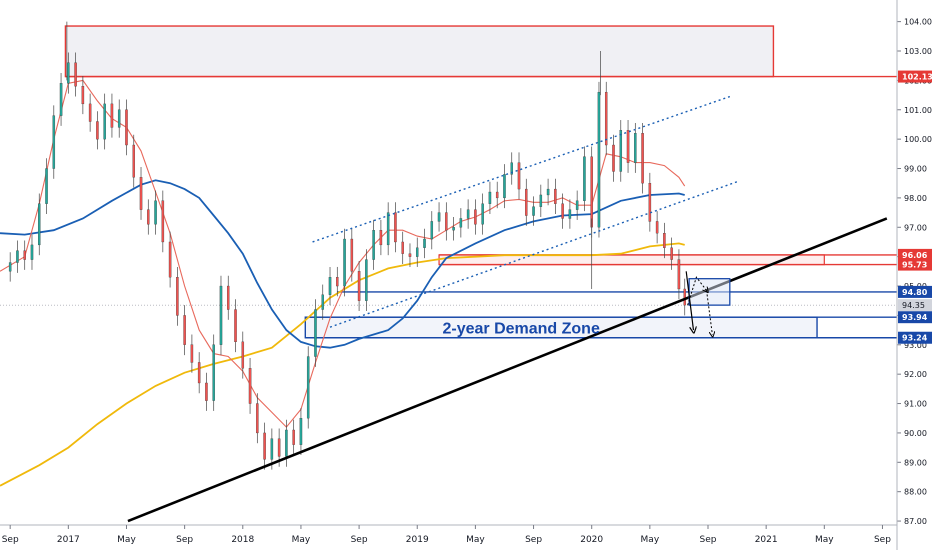 This screenshot has height=550, width=932. What do you see at coordinates (709, 312) in the screenshot?
I see `projection-arrow-dashed-down` at bounding box center [709, 312].